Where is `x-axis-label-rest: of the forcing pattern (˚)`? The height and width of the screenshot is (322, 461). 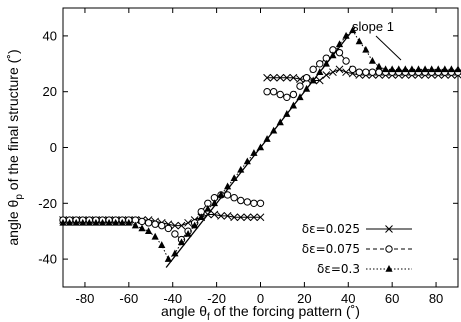 x-axis-label-rest: of the forcing pattern (˚) is located at coordinates (285, 311).